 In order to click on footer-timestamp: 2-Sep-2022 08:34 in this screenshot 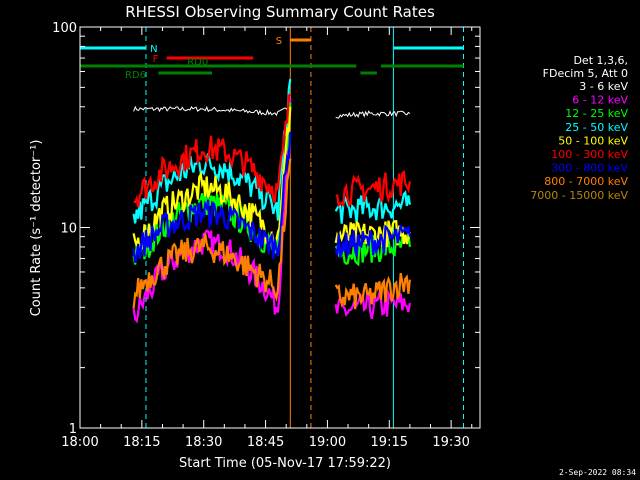, I will do `click(597, 472)`.